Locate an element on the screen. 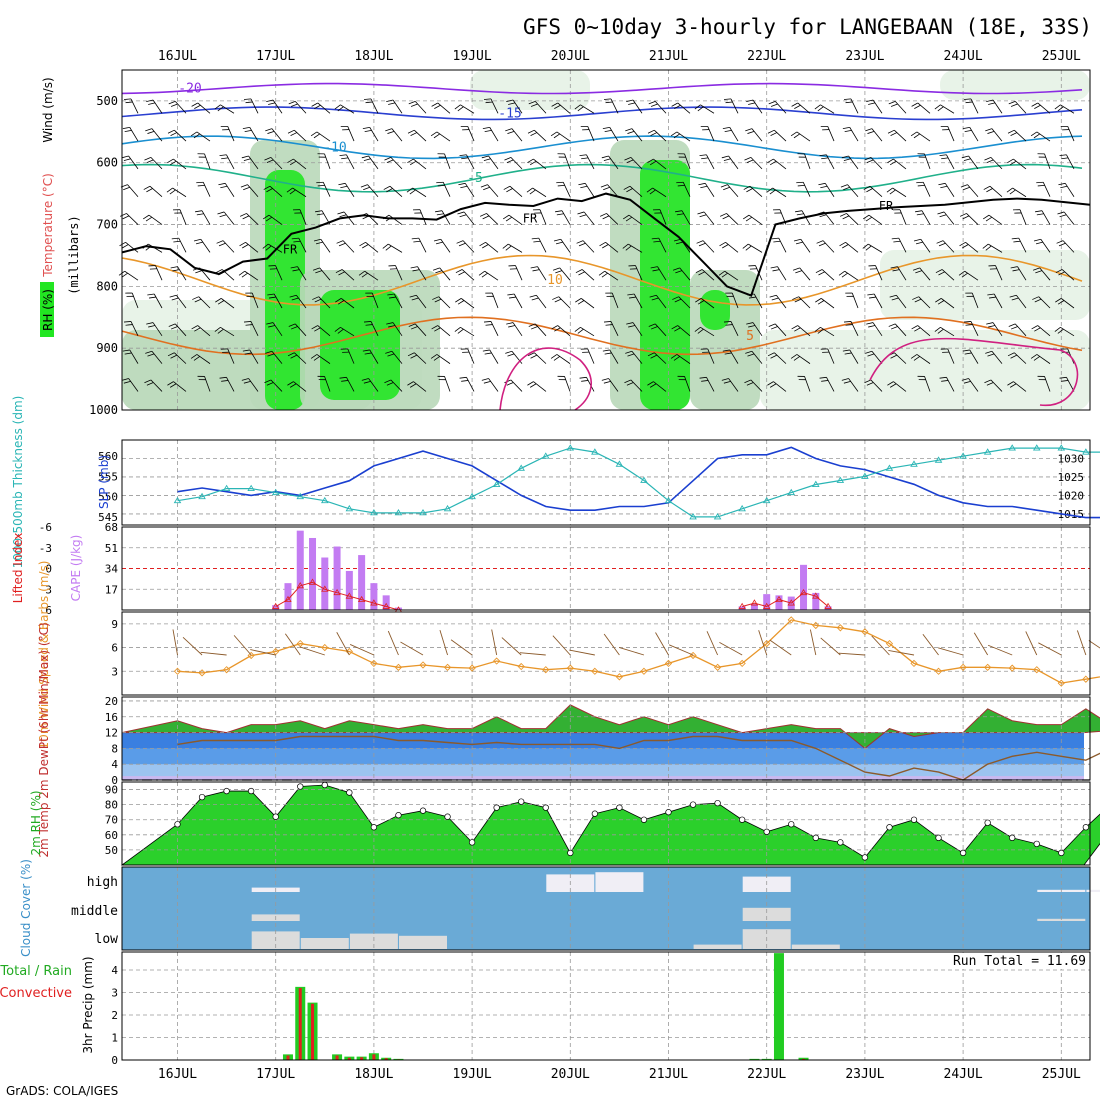 This screenshot has height=1100, width=1100. contour-label: -5 is located at coordinates (475, 178).